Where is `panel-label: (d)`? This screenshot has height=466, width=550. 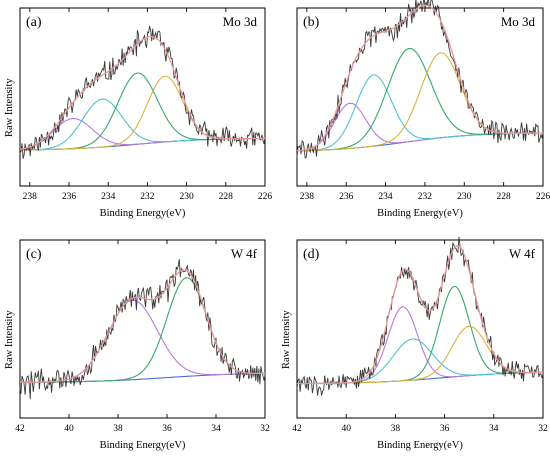 panel-label: (d) is located at coordinates (311, 254).